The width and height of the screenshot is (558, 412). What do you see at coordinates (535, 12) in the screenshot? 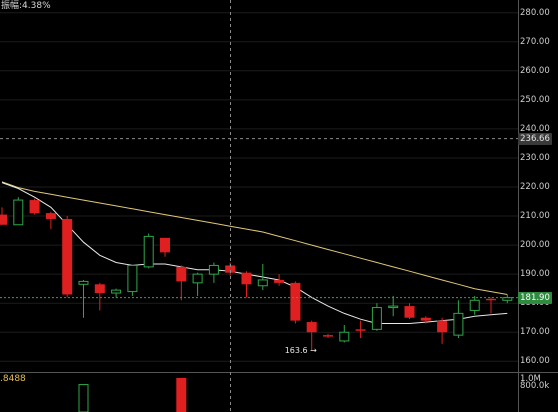
I see `price-tick-label: 280.00` at bounding box center [535, 12].